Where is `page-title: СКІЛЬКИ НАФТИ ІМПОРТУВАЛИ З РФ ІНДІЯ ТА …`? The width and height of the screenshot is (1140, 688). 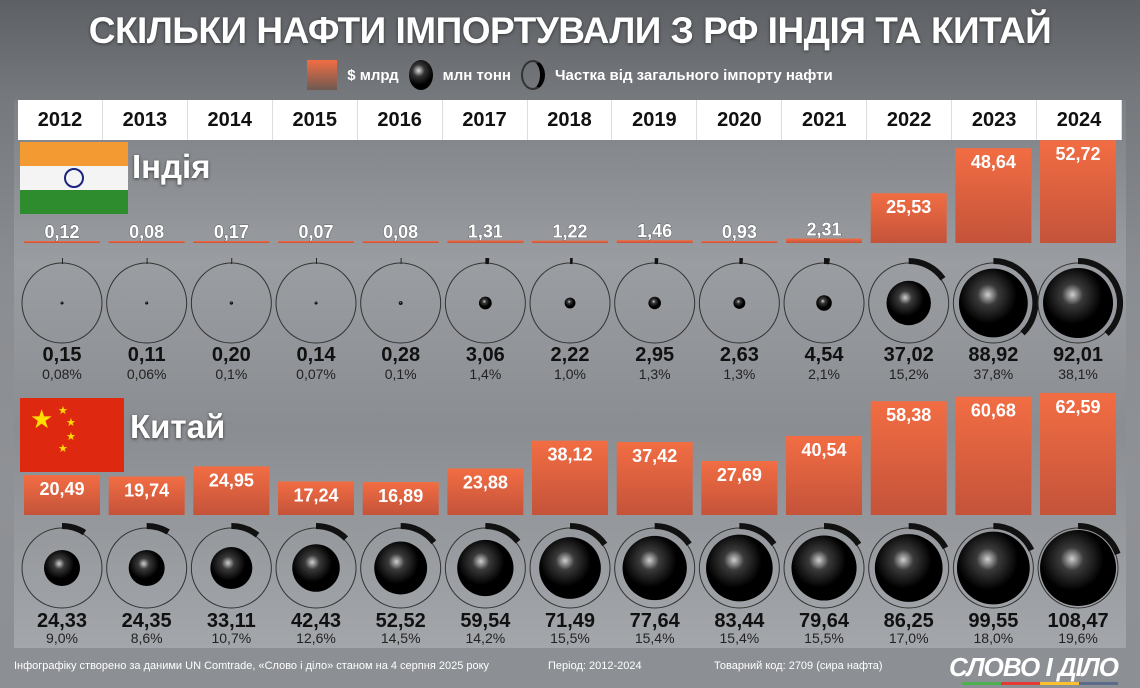 page-title: СКІЛЬКИ НАФТИ ІМПОРТУВАЛИ З РФ ІНДІЯ ТА … is located at coordinates (570, 30).